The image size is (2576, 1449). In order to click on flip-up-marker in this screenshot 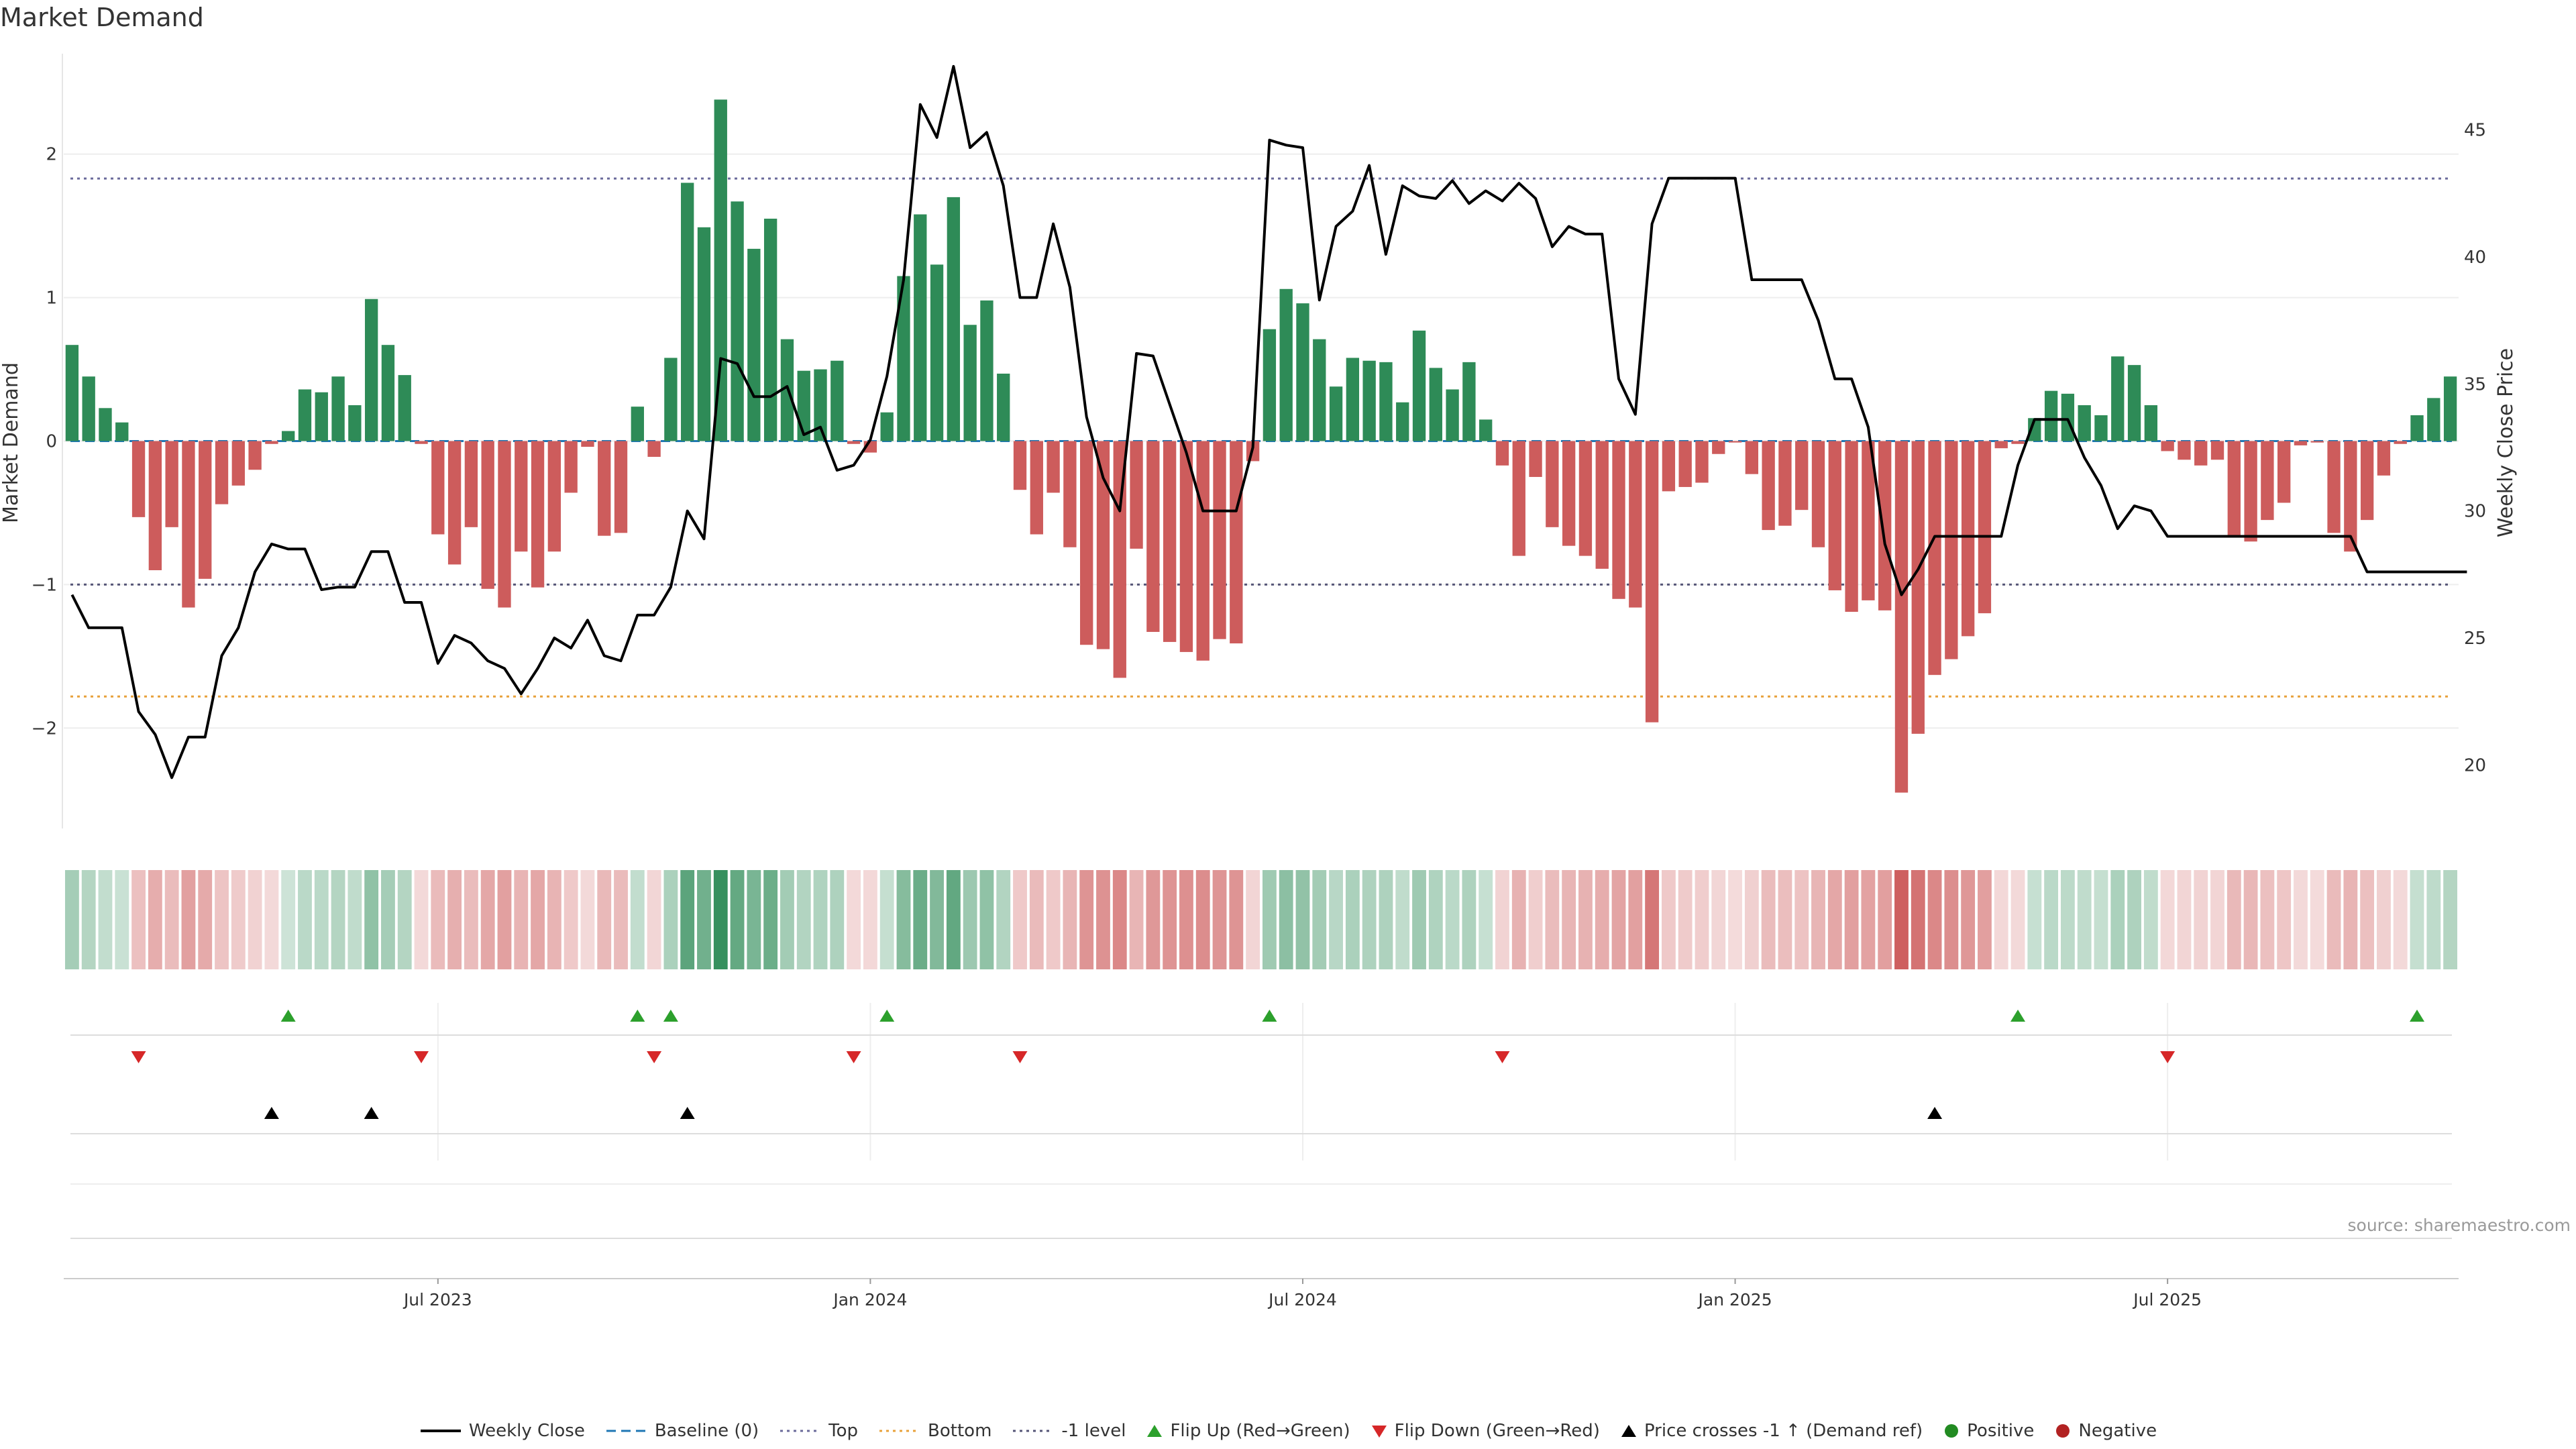, I will do `click(637, 1016)`.